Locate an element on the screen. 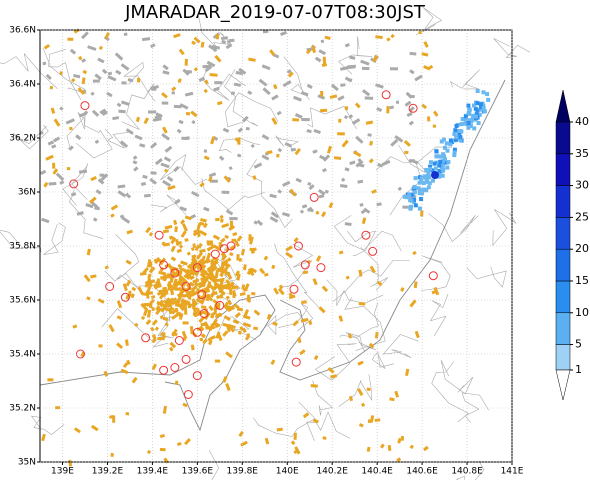 This screenshot has width=590, height=484. station-marker is located at coordinates (197, 268).